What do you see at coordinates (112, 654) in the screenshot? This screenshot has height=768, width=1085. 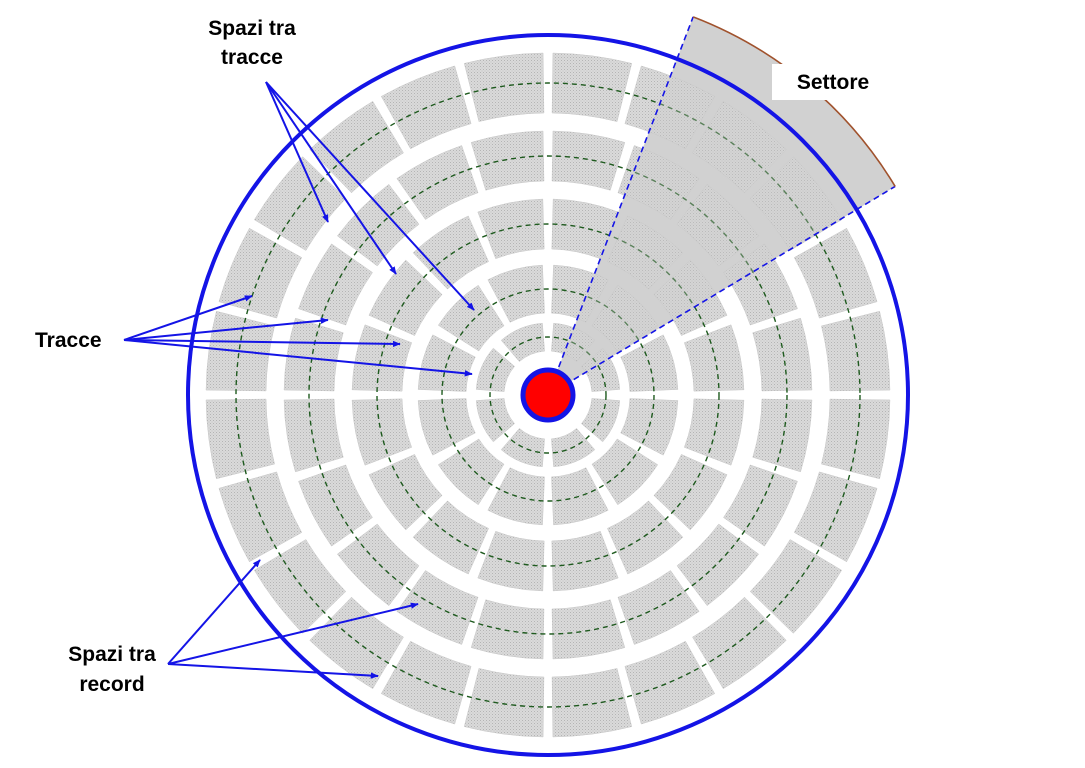 I see `record-gaps-label-line1: Spazi tra` at bounding box center [112, 654].